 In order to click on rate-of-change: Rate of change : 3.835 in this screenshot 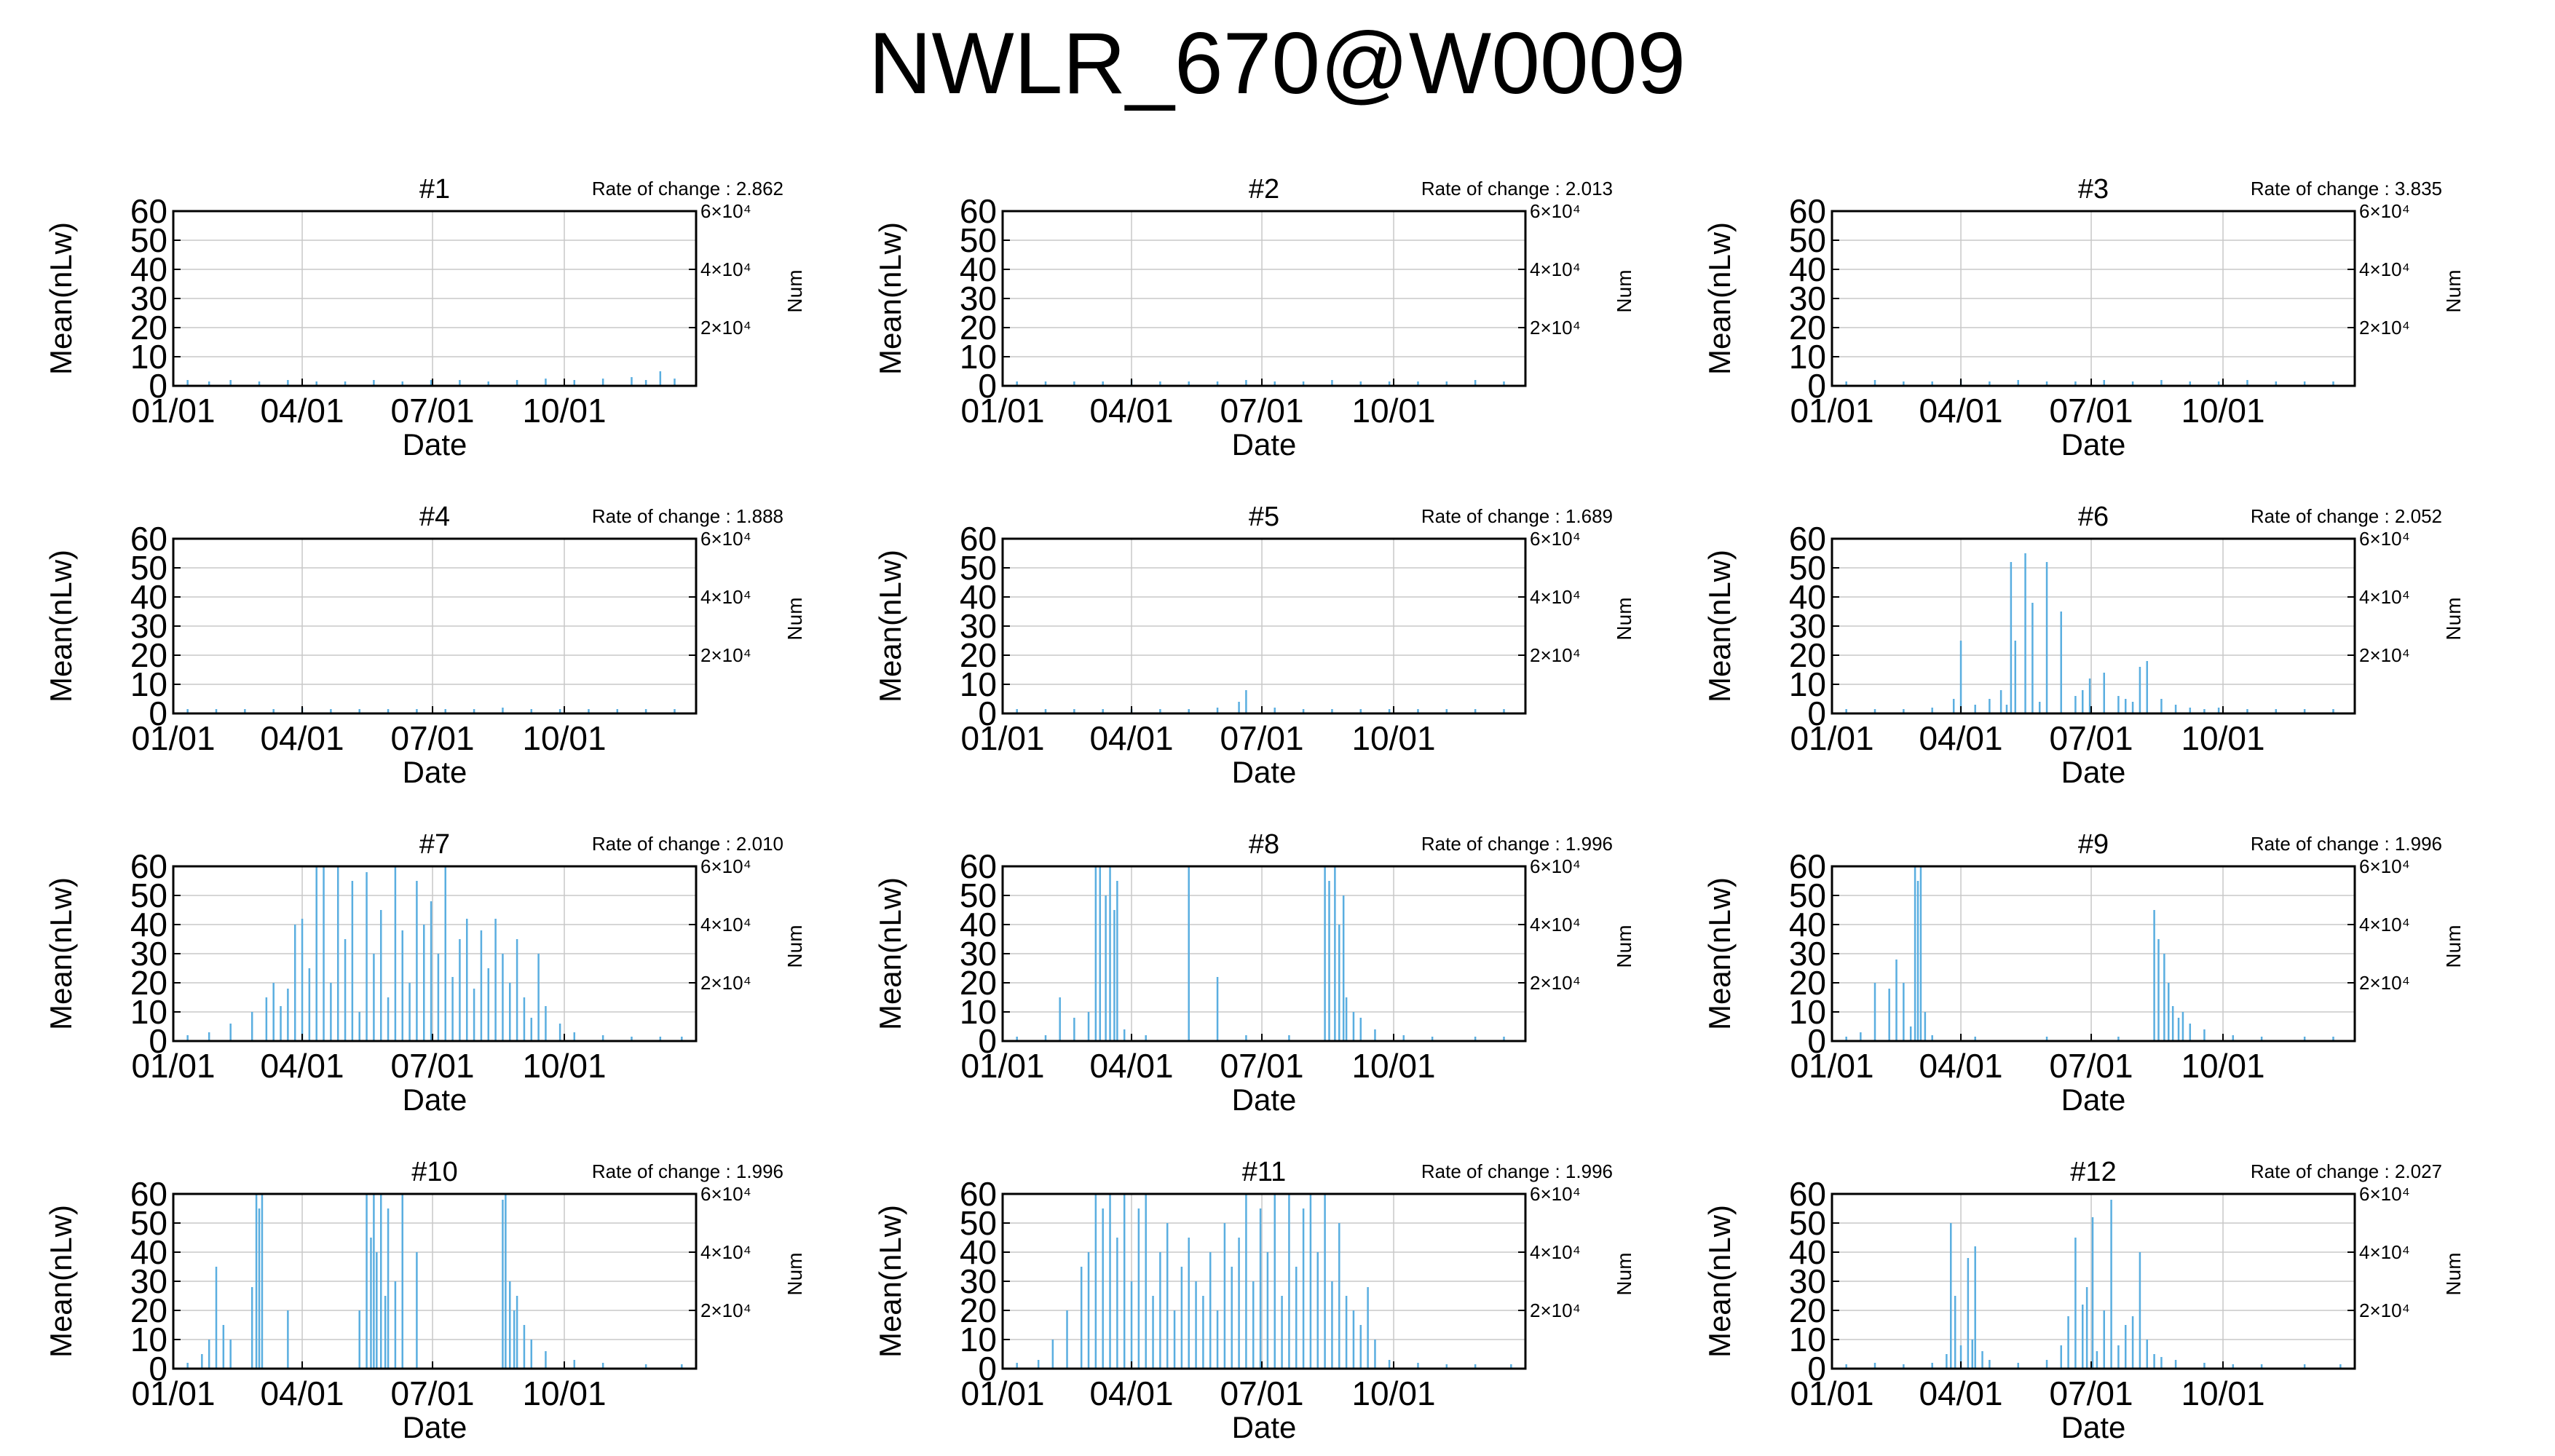, I will do `click(2346, 188)`.